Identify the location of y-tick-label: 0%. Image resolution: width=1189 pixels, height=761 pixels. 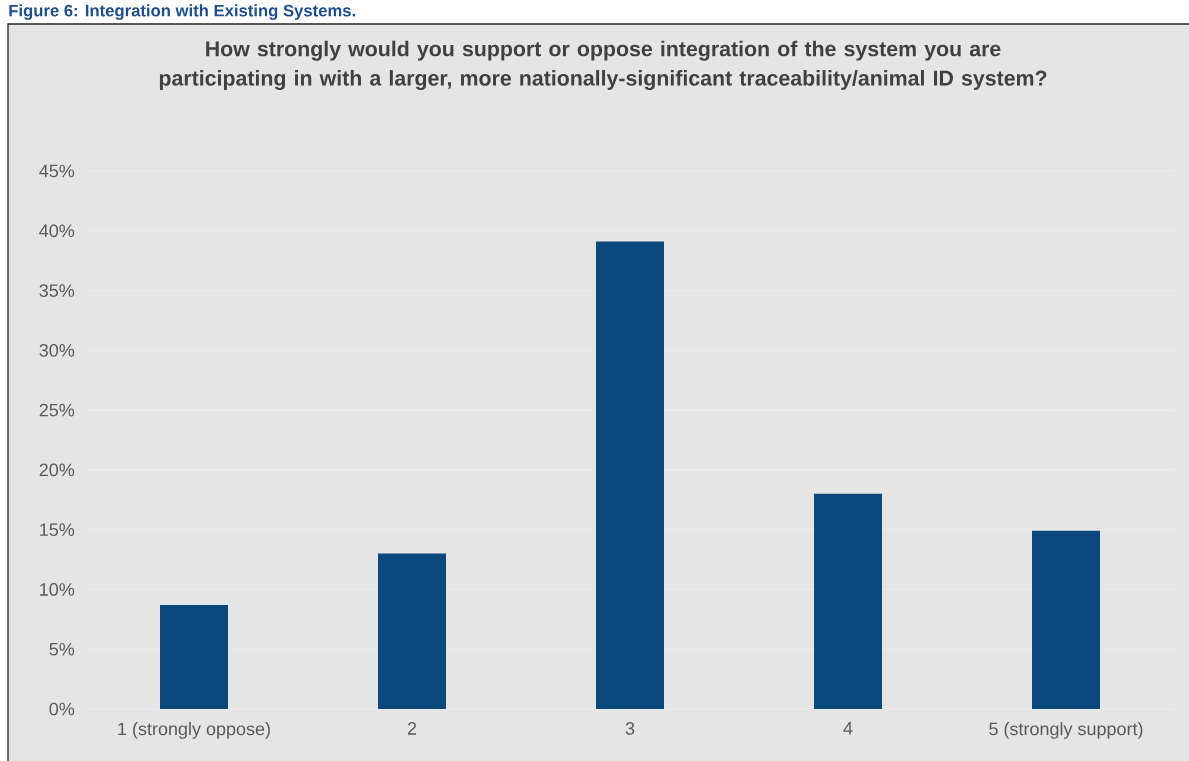
(62, 709).